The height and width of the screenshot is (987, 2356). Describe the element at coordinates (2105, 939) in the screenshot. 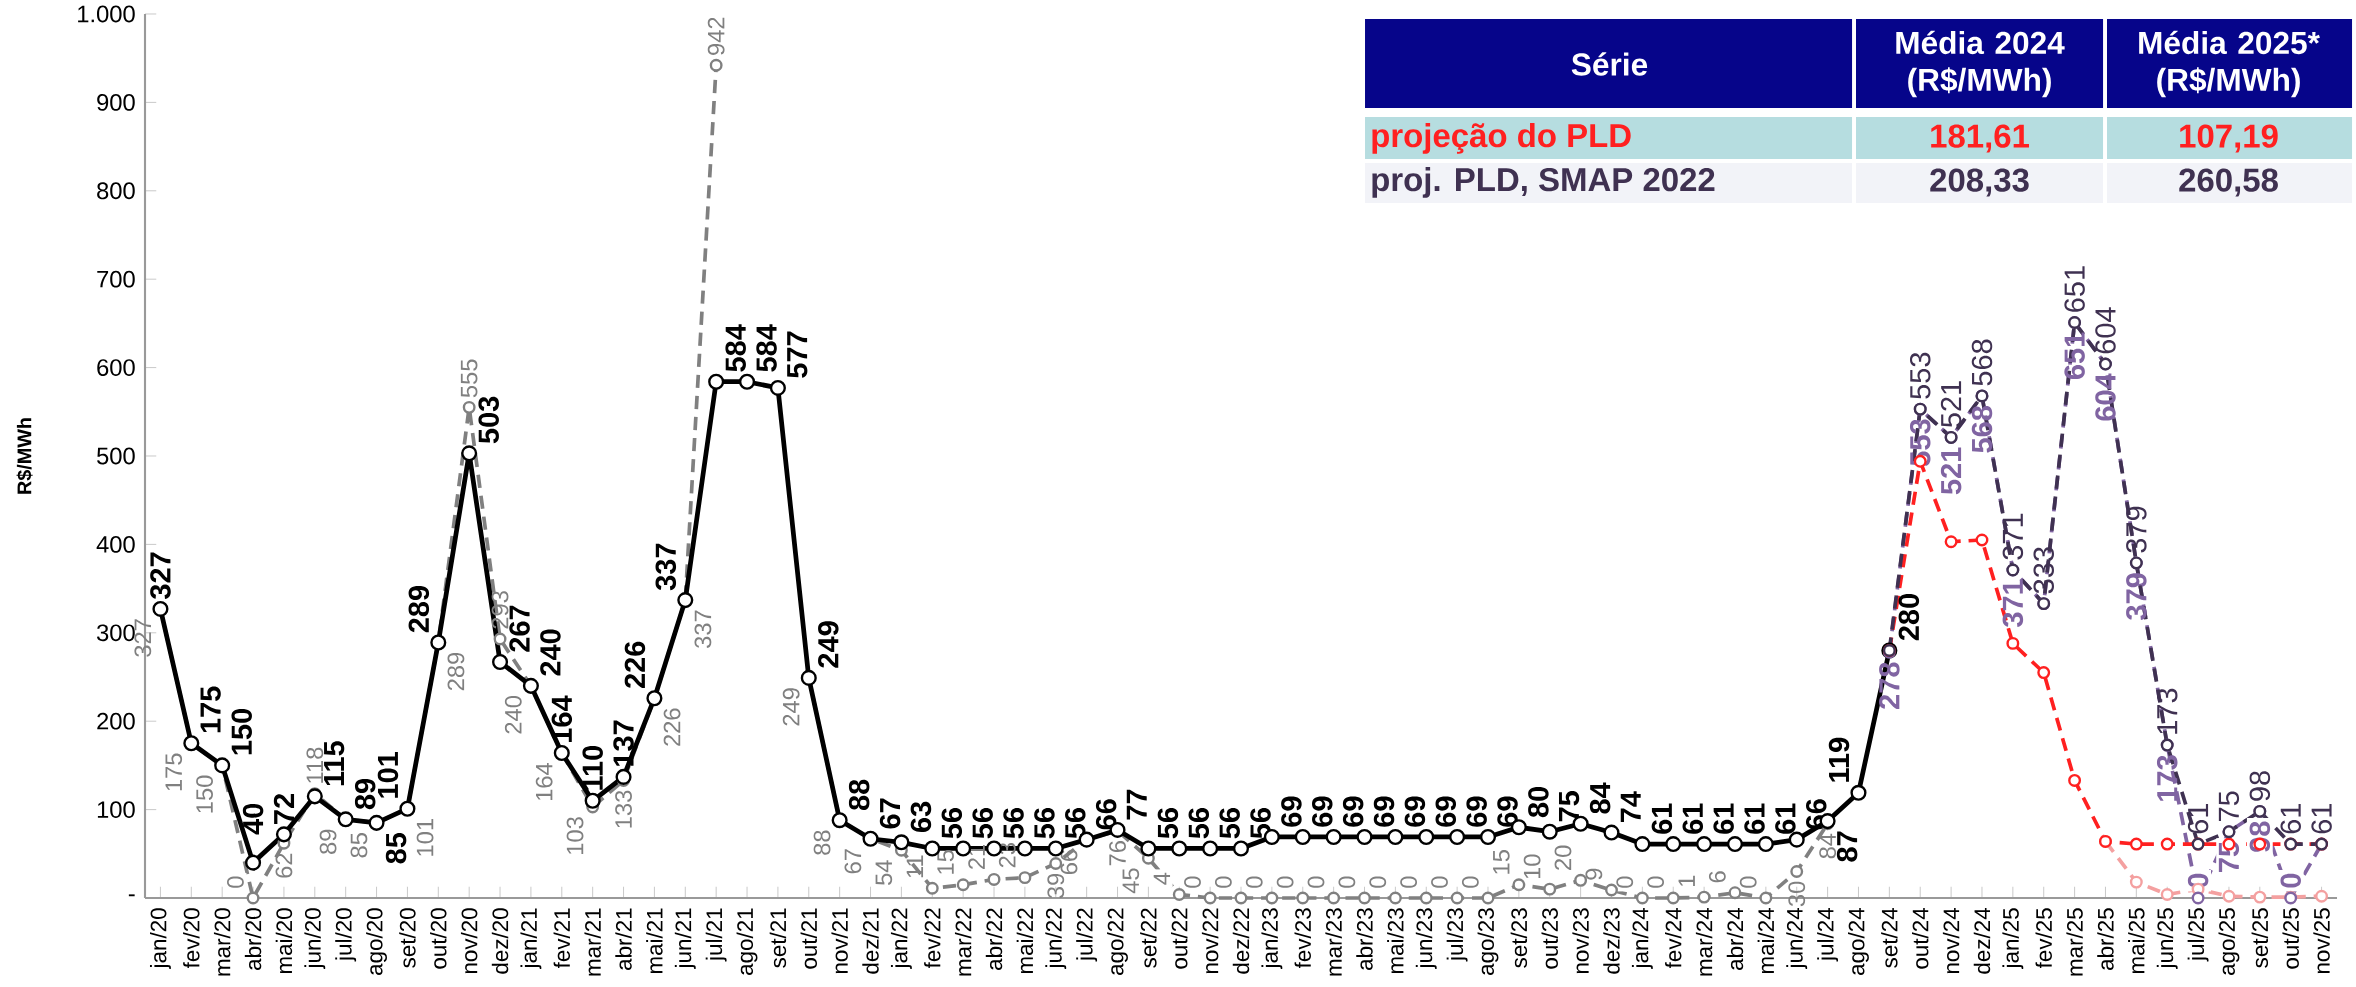

I see `x-tick-label: abr/25` at that location.